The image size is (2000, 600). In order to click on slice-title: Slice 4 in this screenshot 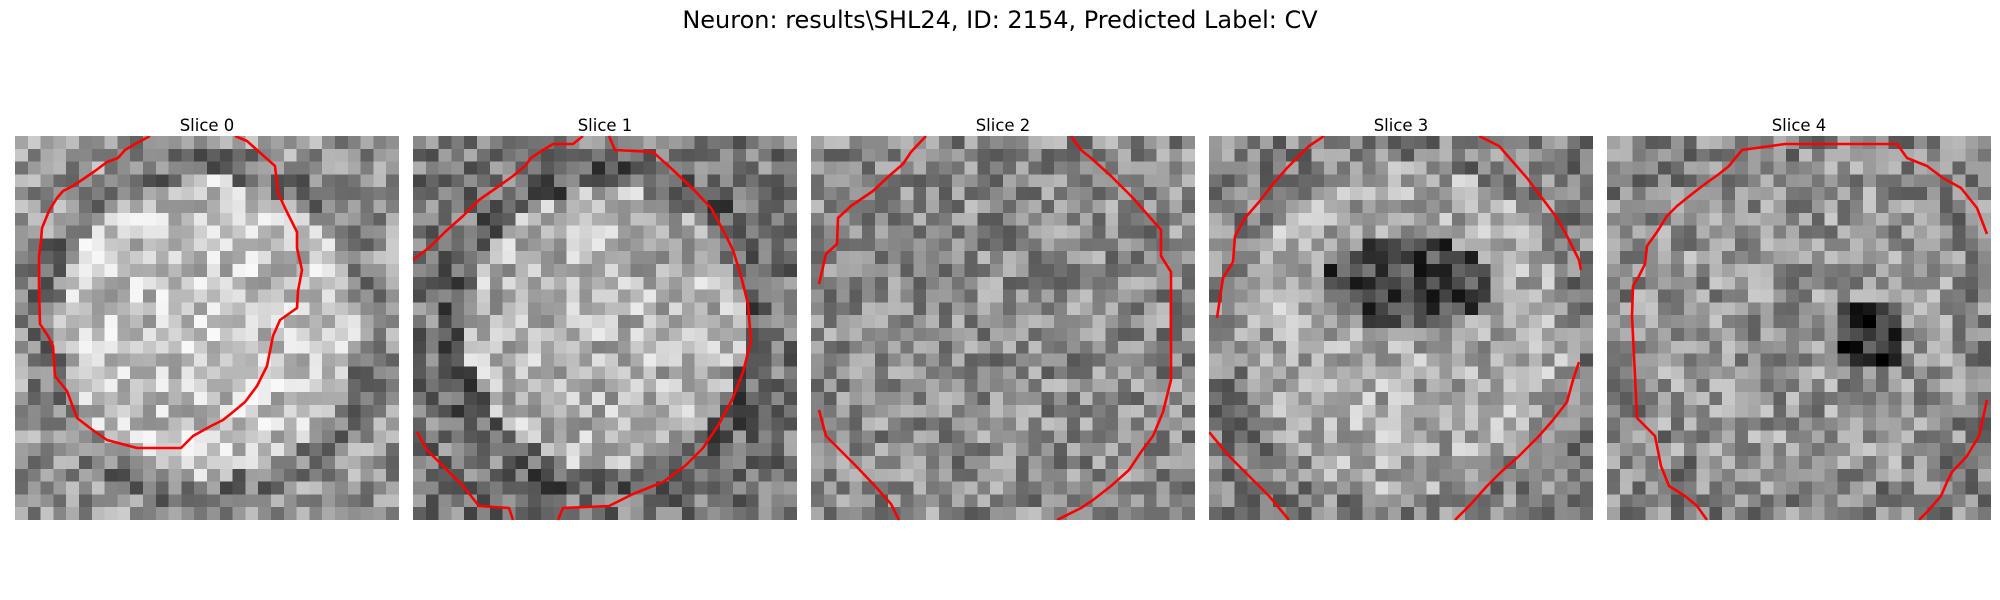, I will do `click(1799, 125)`.